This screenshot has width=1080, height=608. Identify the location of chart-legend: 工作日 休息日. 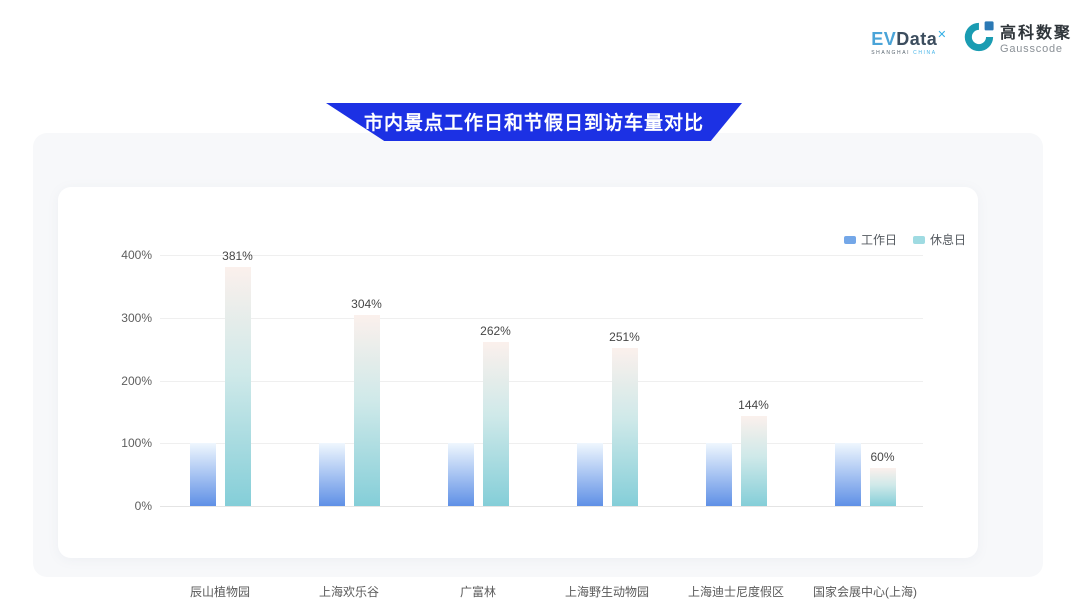
(904, 239).